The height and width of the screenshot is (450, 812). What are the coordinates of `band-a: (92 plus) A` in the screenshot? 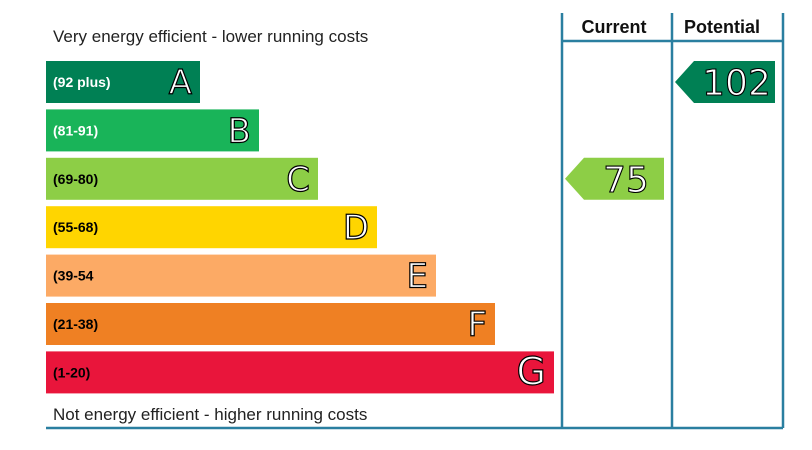 It's located at (123, 82).